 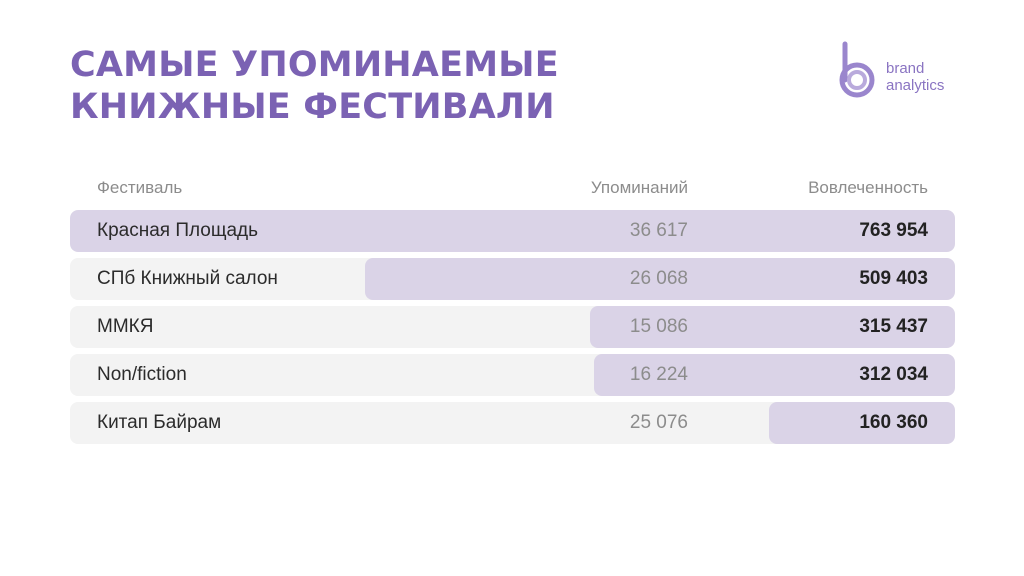 I want to click on column-header-mentions: Упоминаний, so click(x=639, y=187).